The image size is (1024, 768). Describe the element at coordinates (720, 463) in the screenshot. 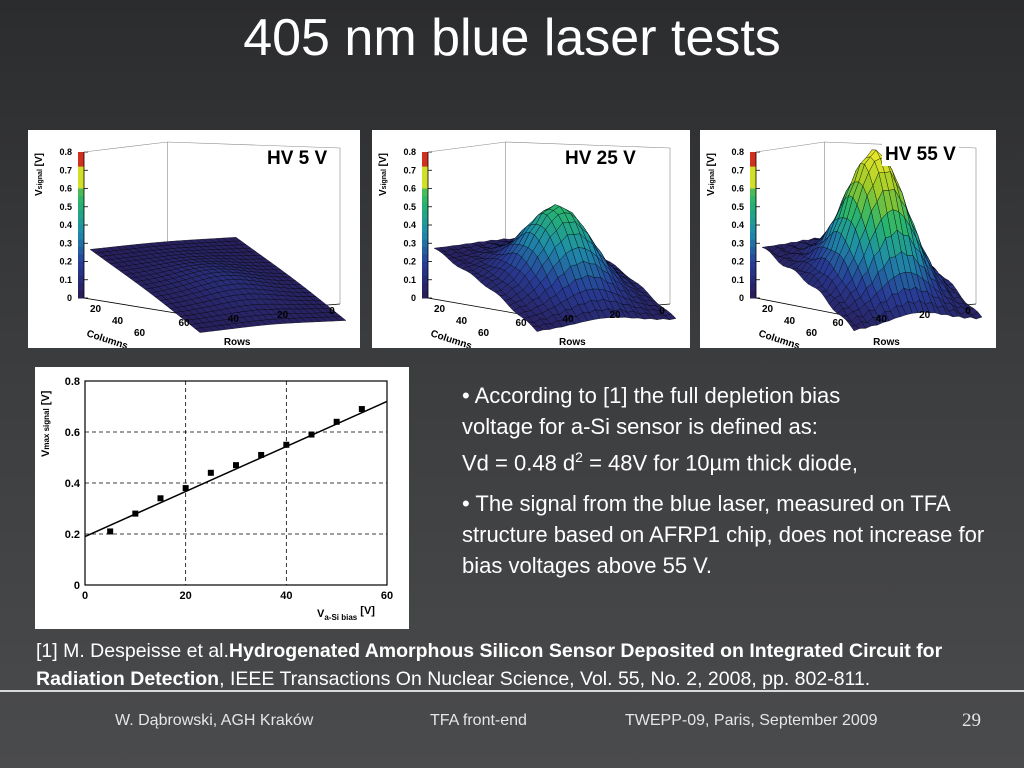

I see `bullet-1-formula-rest: = 48V for 10µm thick diode,` at that location.